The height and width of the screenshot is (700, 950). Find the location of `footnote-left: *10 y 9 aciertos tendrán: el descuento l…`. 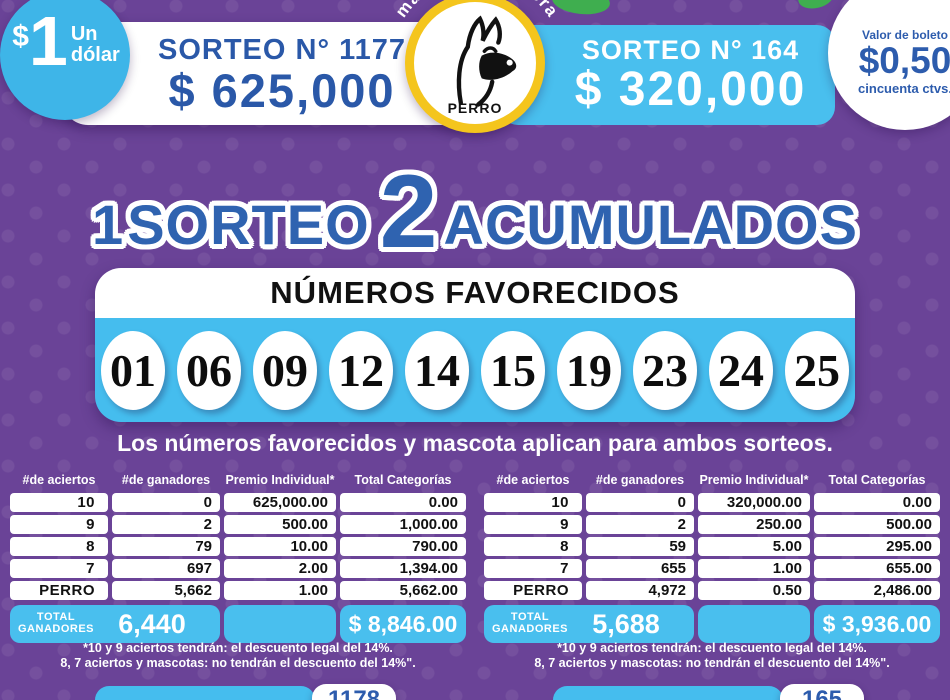

footnote-left: *10 y 9 aciertos tendrán: el descuento l… is located at coordinates (238, 655).